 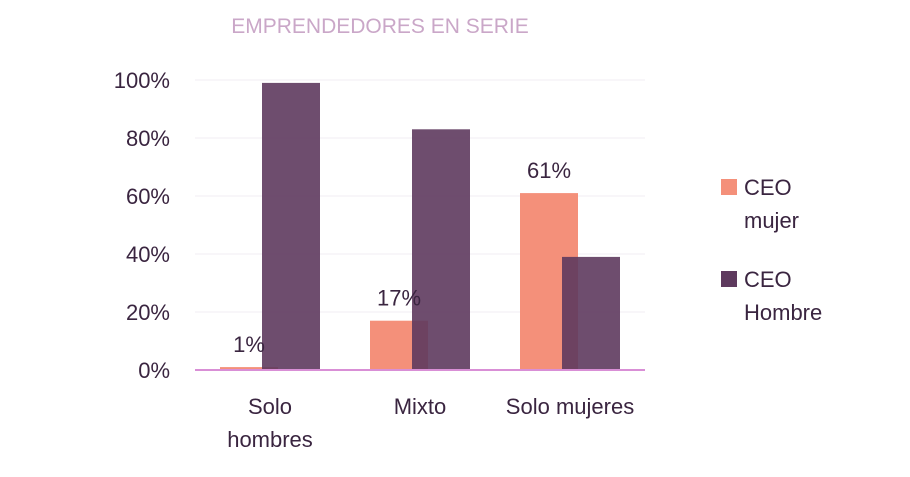 What do you see at coordinates (148, 254) in the screenshot?
I see `y-tick-label: 40%` at bounding box center [148, 254].